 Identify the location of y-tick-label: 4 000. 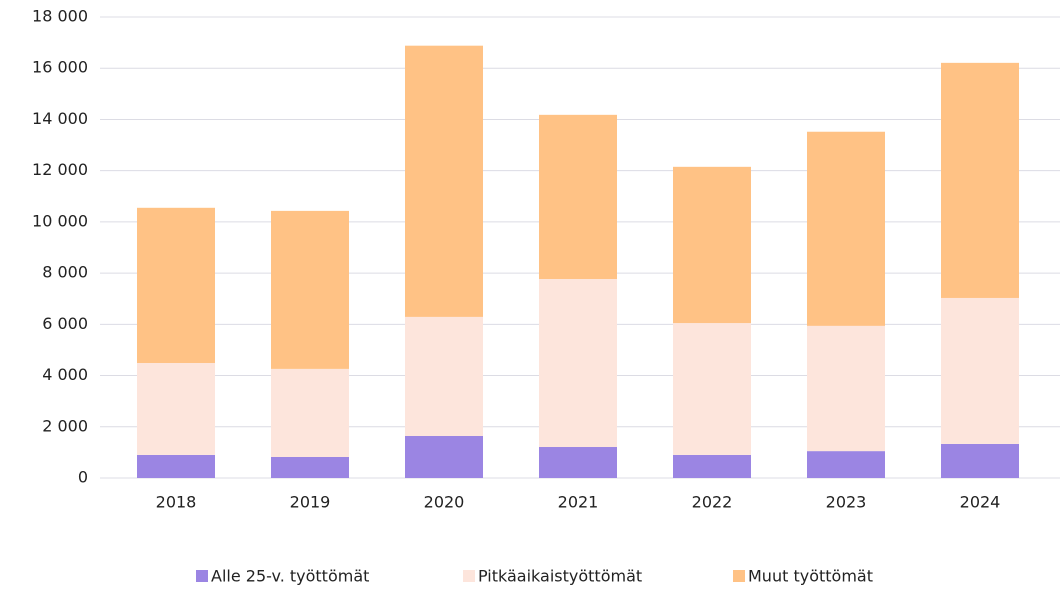
(65, 374).